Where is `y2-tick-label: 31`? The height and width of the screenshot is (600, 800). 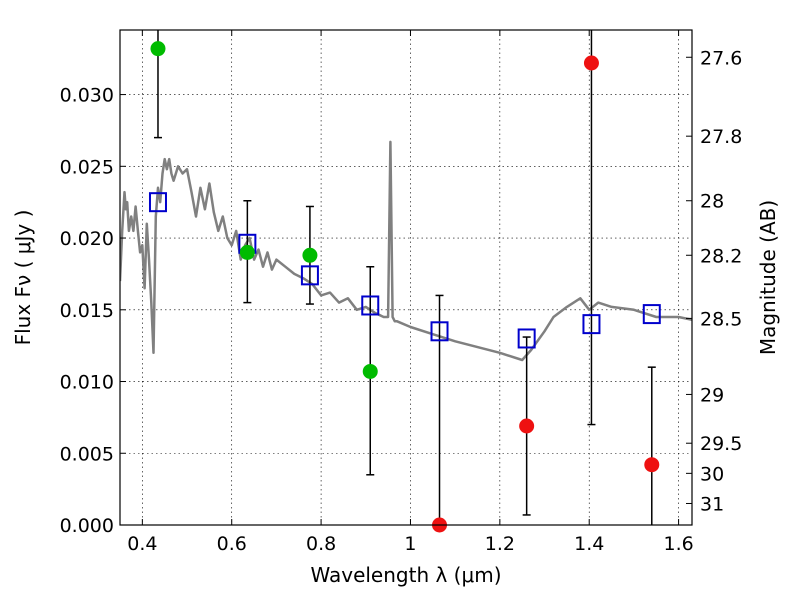 y2-tick-label: 31 is located at coordinates (712, 504).